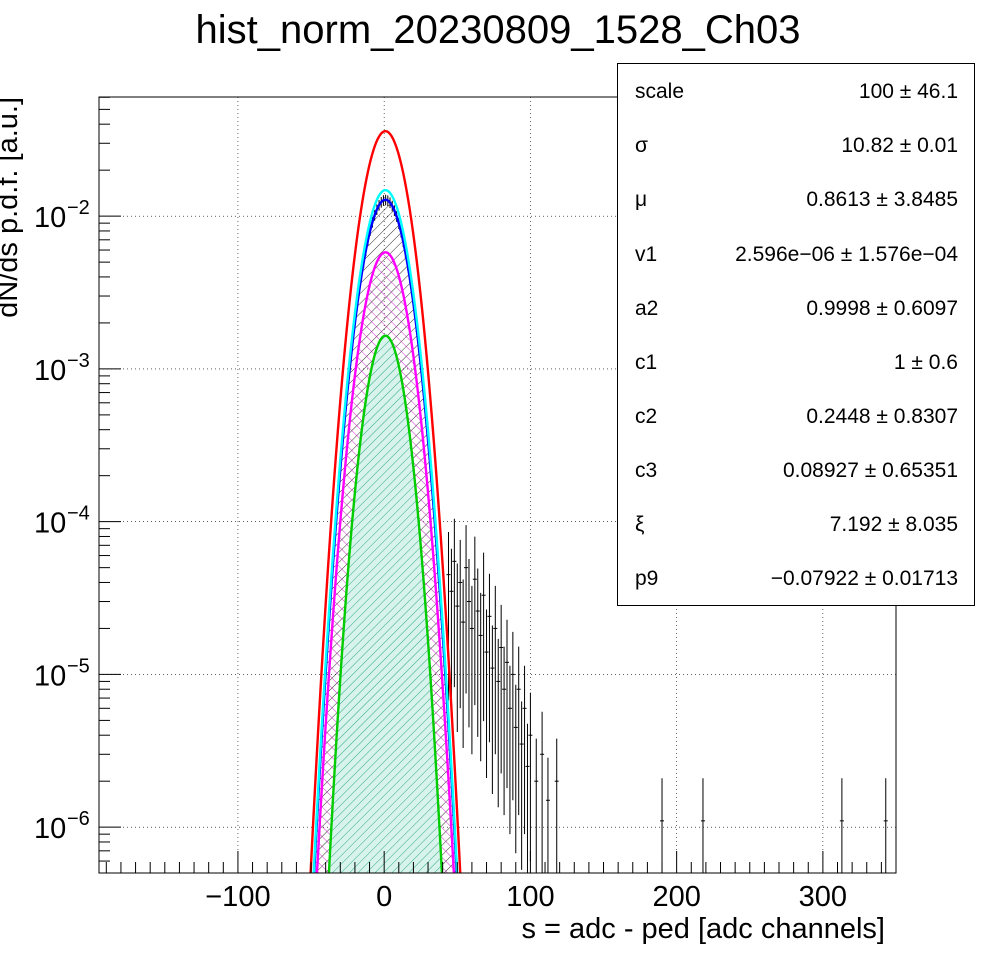 The height and width of the screenshot is (972, 996). I want to click on stat-row: σ 10.82 ± 0.01, so click(796, 161).